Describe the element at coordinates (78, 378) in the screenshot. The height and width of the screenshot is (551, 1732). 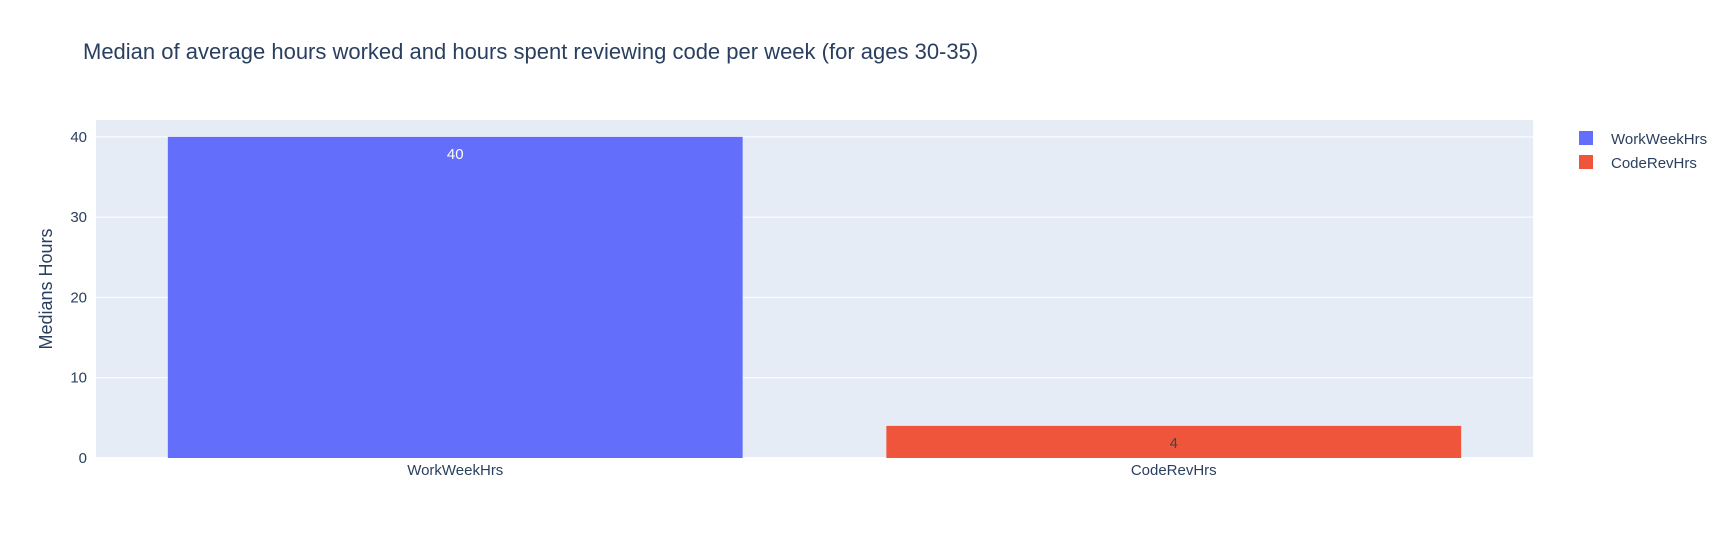
I see `y-tick-label: 10` at that location.